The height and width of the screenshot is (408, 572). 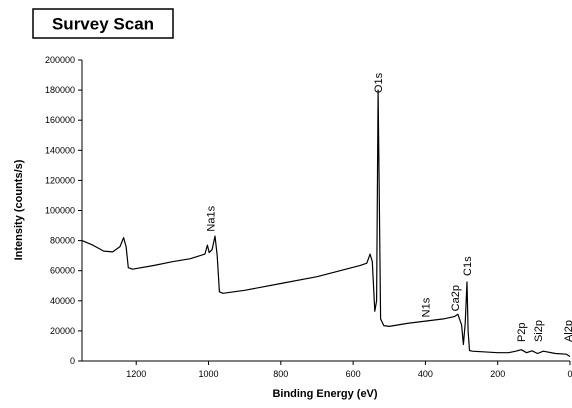 I want to click on y-tick-label: 80000, so click(x=62, y=241).